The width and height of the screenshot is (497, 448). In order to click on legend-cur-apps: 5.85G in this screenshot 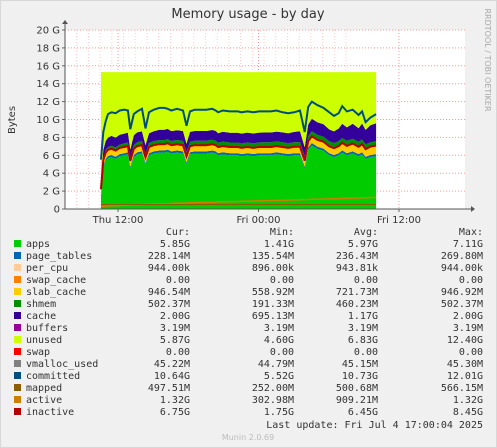, I will do `click(175, 244)`.